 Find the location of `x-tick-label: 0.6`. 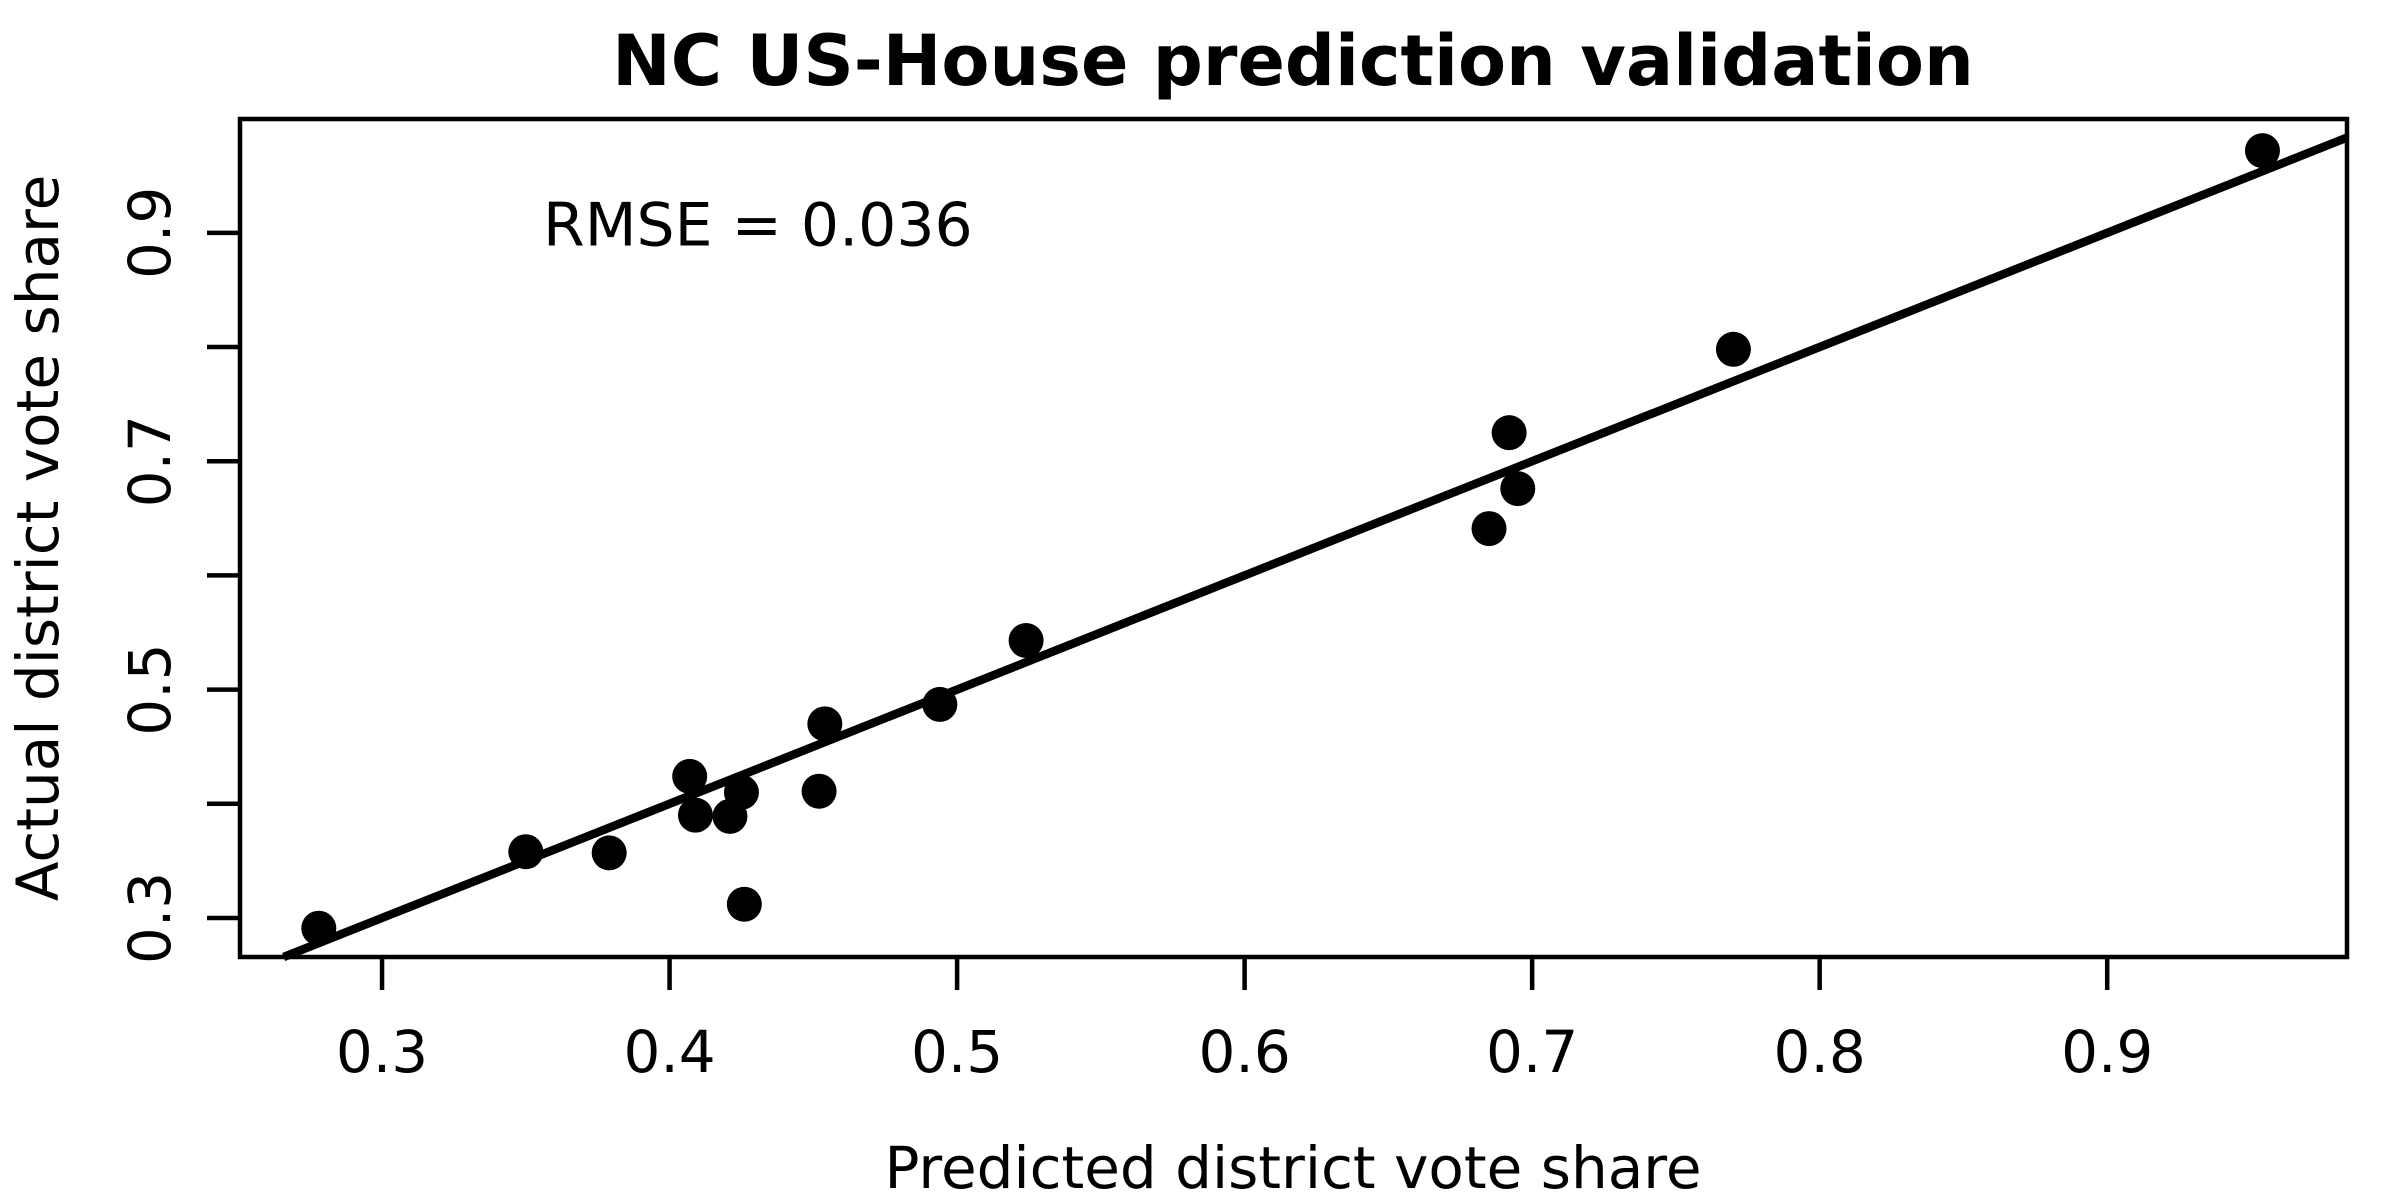

x-tick-label: 0.6 is located at coordinates (1244, 1052).